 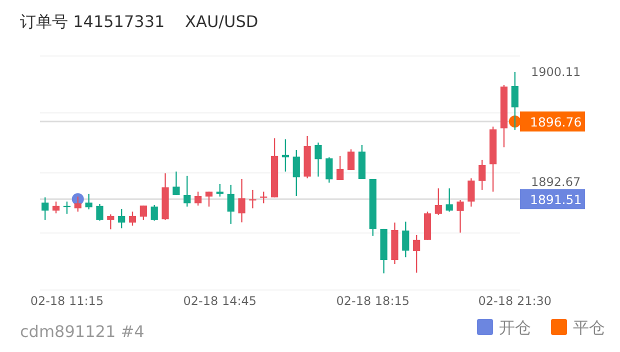 I want to click on y-tick-label: 1900.11, so click(x=556, y=71).